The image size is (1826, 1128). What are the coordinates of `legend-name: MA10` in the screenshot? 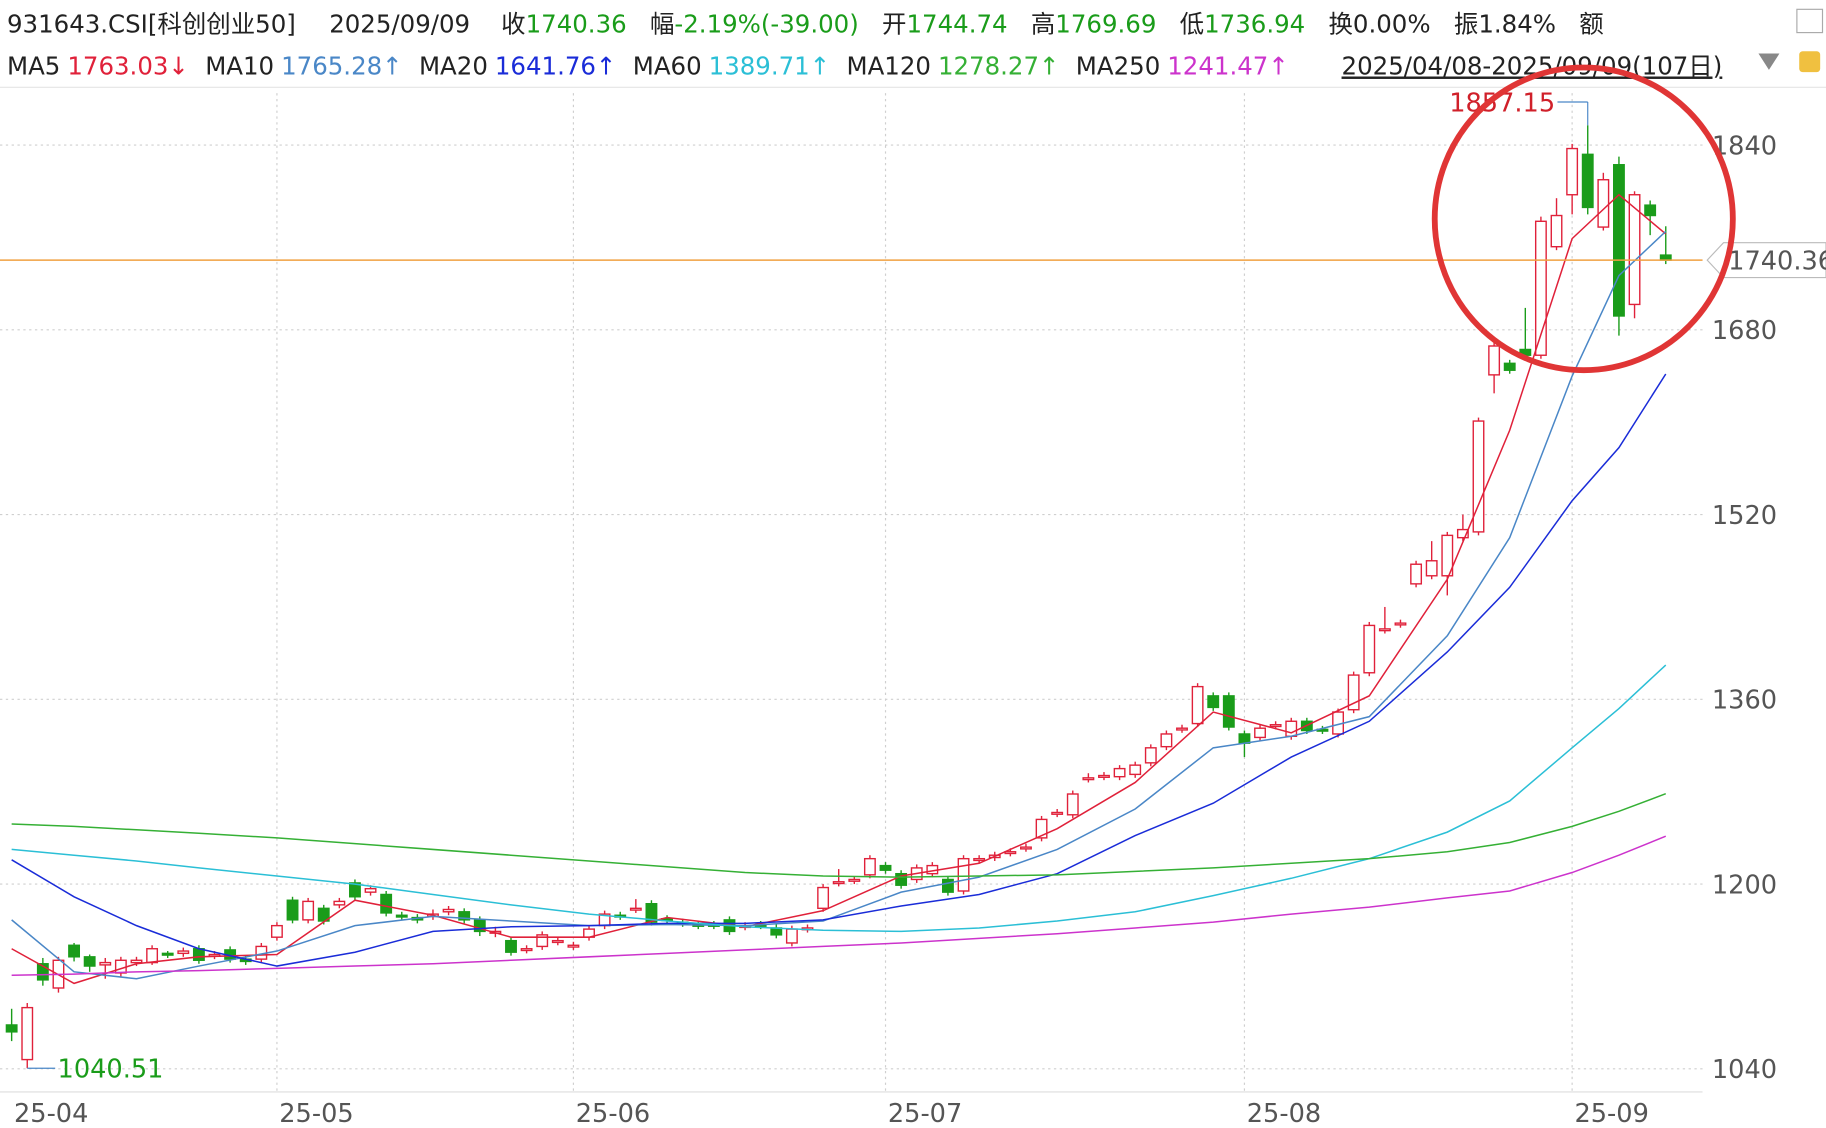 It's located at (239, 66).